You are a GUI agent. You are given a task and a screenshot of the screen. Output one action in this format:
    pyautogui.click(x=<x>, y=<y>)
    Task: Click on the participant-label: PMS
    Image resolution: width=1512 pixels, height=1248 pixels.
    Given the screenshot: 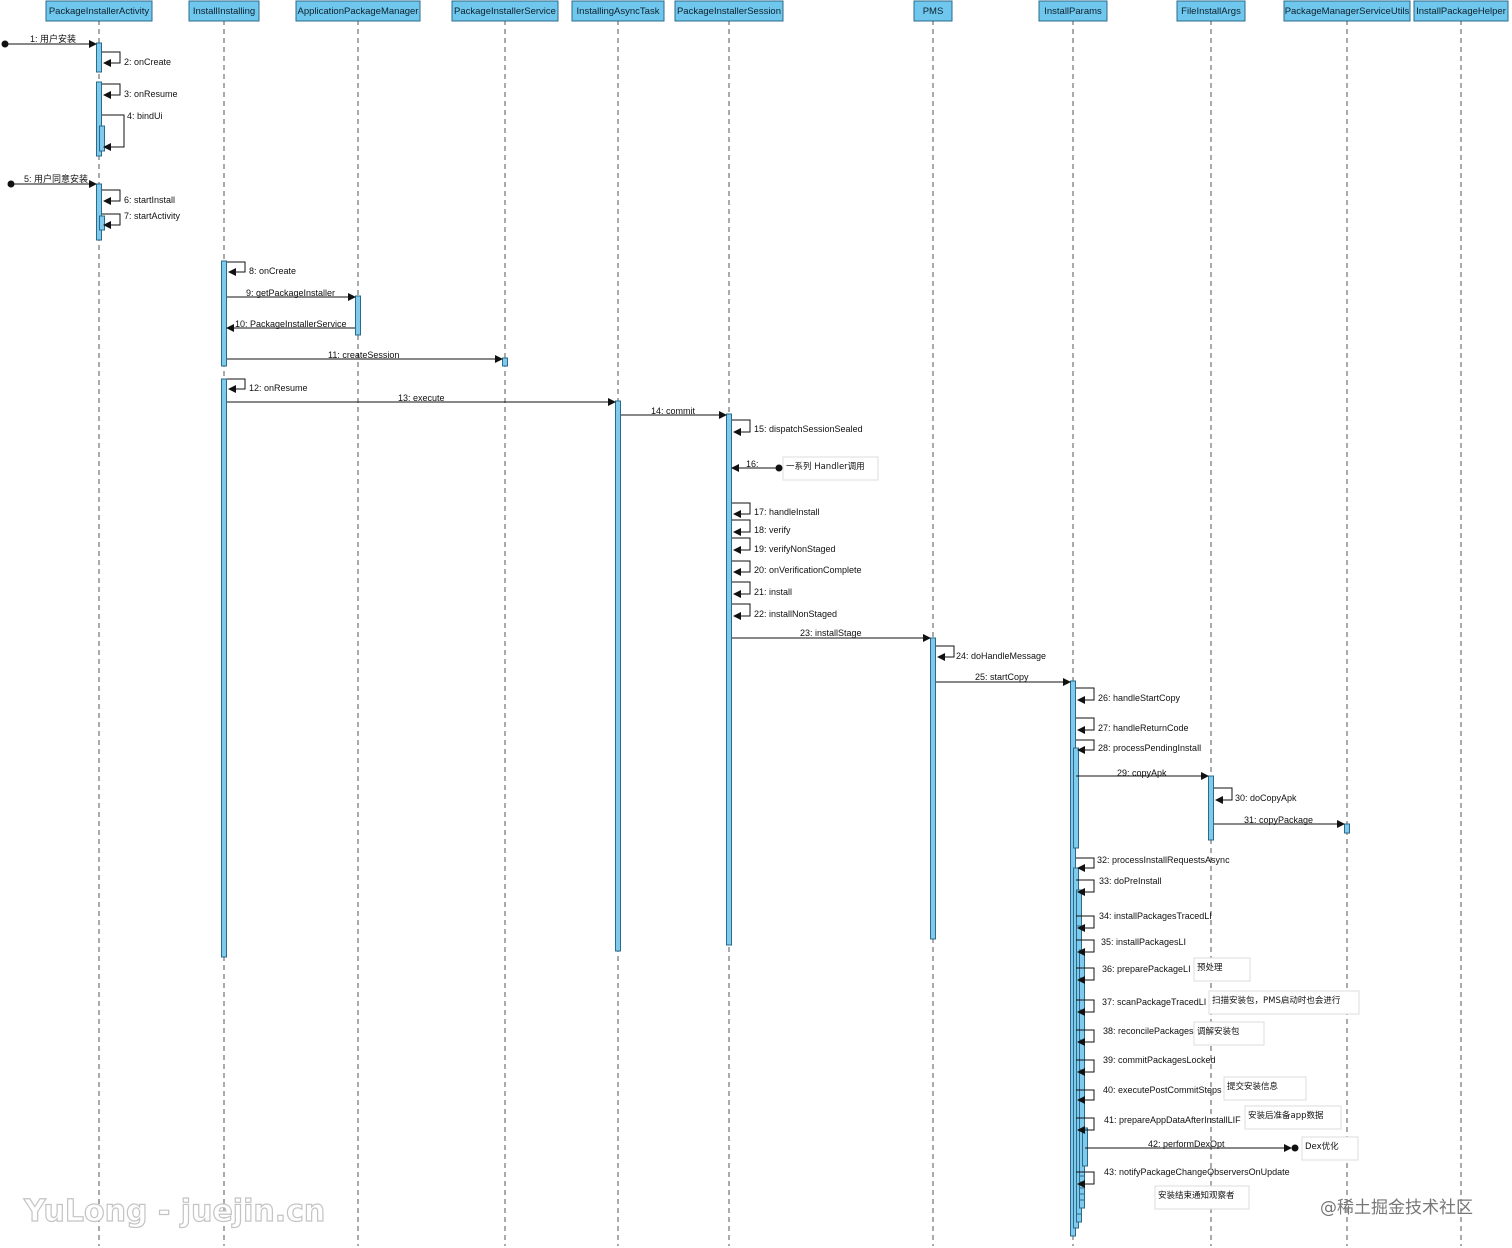 What is the action you would take?
    pyautogui.click(x=933, y=11)
    